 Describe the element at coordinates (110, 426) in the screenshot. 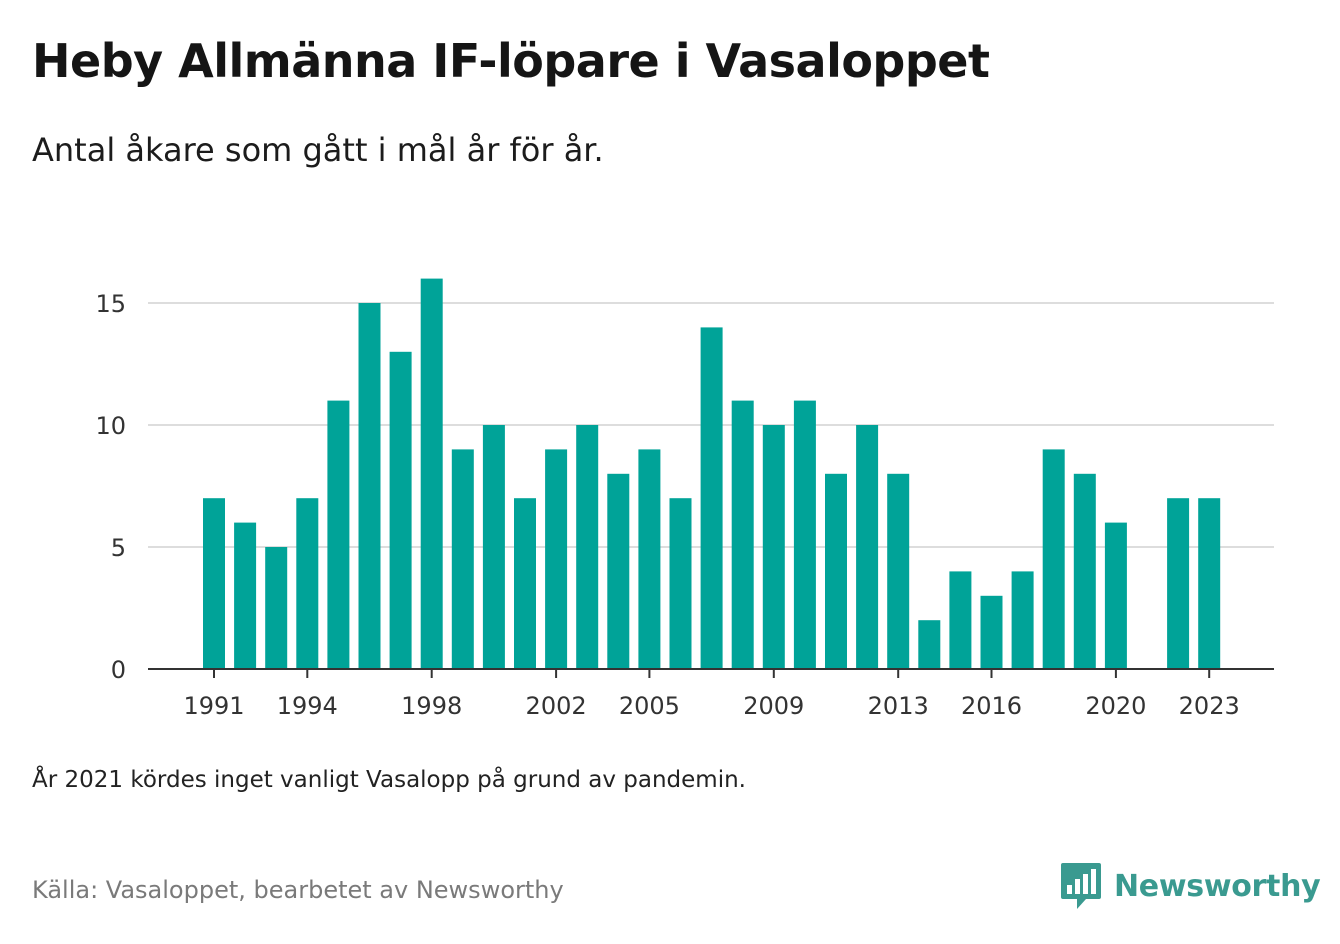

I see `y-tick-label: 10` at that location.